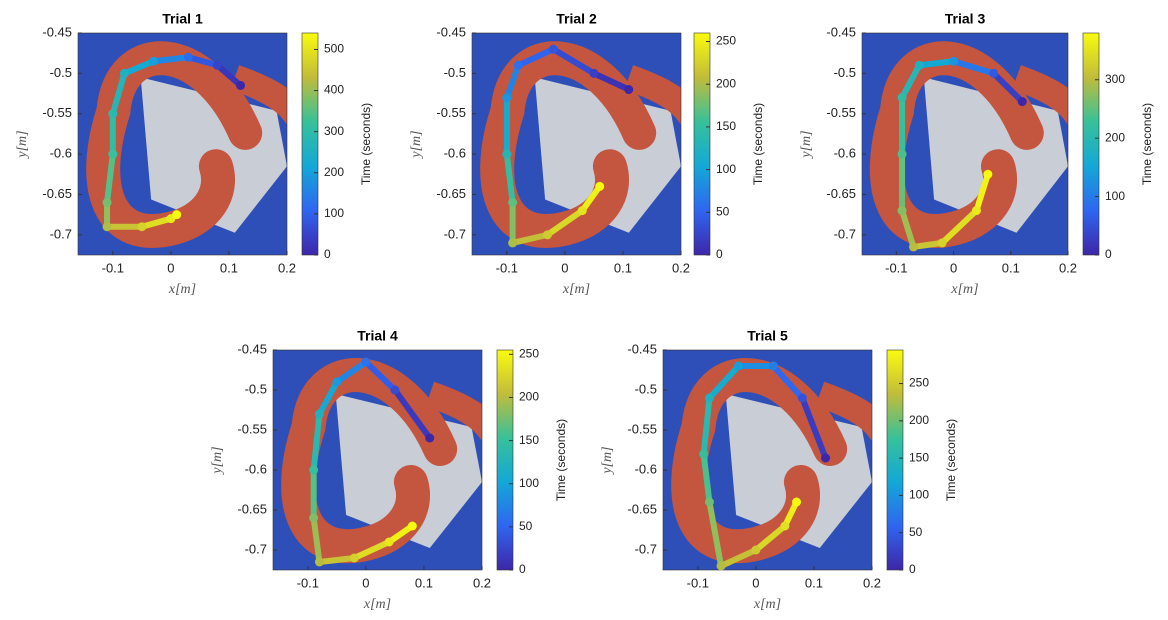 The height and width of the screenshot is (620, 1168). Describe the element at coordinates (334, 131) in the screenshot. I see `colorbar-tick-label: 300` at that location.